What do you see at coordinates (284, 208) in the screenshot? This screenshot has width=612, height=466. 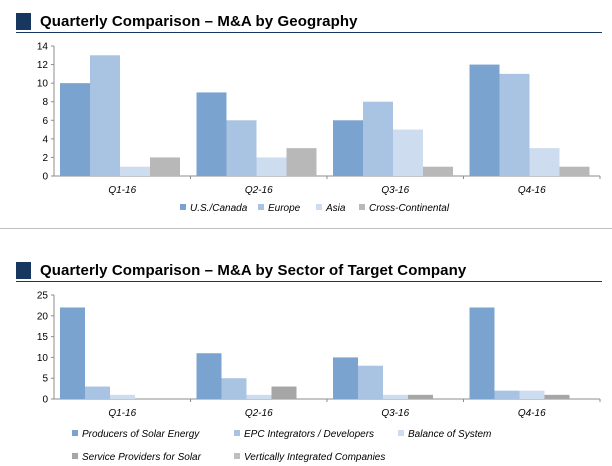 I see `legend-label: Europe` at bounding box center [284, 208].